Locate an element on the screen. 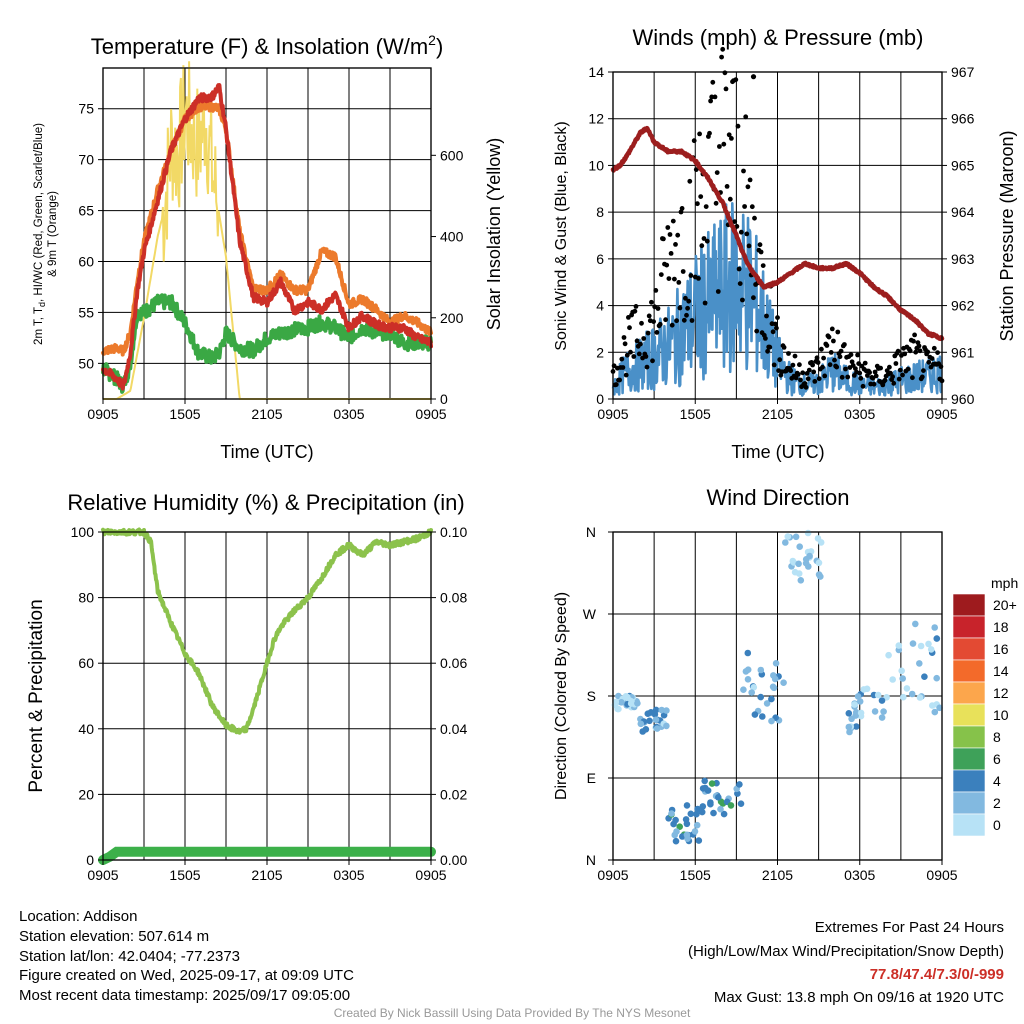  direction-xtick-label: 0305 is located at coordinates (859, 875).